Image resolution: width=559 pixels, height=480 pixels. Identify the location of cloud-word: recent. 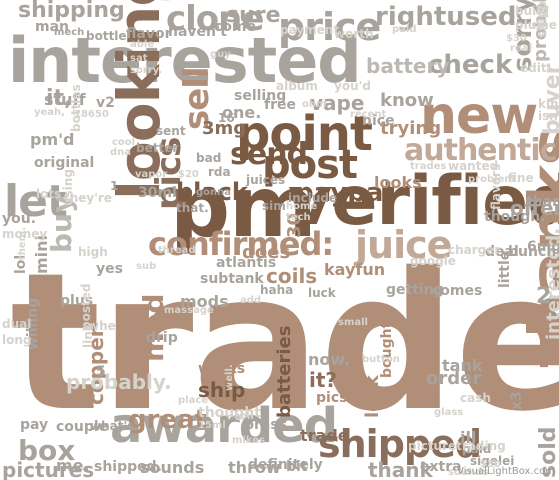
(368, 114).